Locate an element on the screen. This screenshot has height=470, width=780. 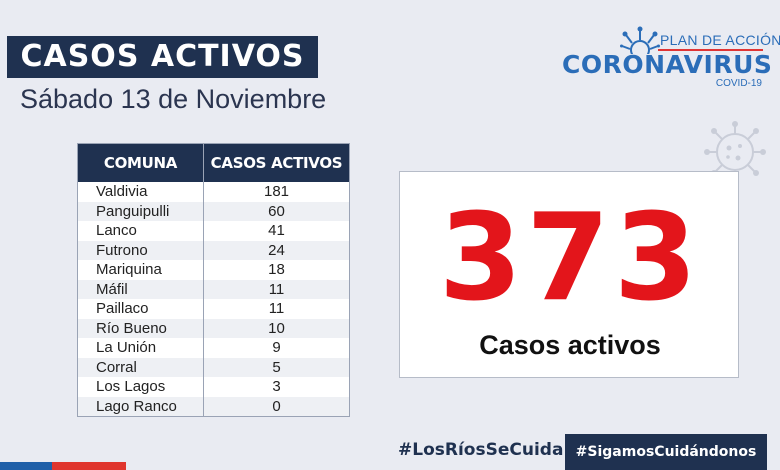
comuna-cell: Paillaco is located at coordinates (122, 309).